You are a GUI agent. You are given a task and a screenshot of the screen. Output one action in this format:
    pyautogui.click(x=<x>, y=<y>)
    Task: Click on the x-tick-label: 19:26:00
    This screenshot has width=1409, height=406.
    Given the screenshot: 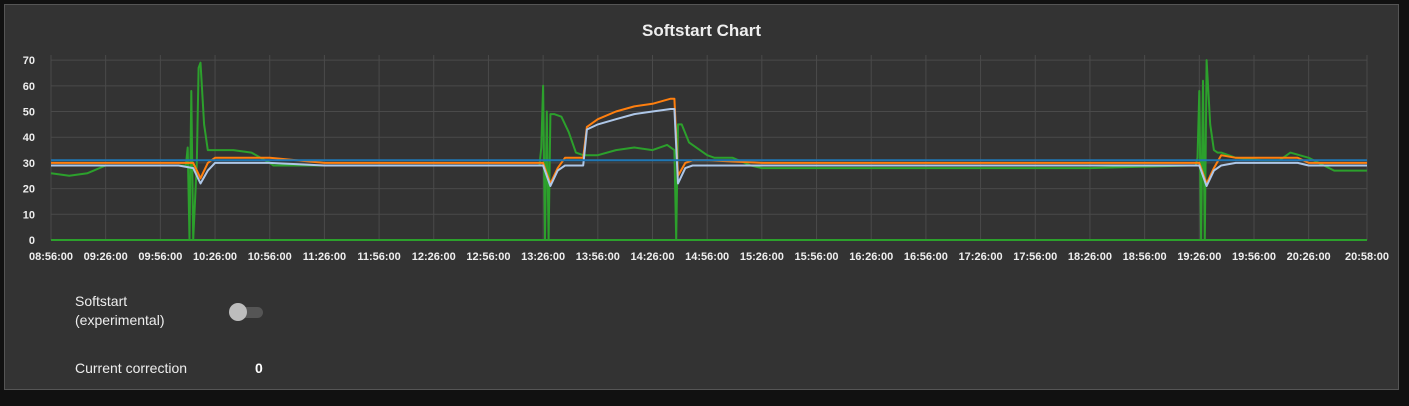 What is the action you would take?
    pyautogui.click(x=1199, y=257)
    